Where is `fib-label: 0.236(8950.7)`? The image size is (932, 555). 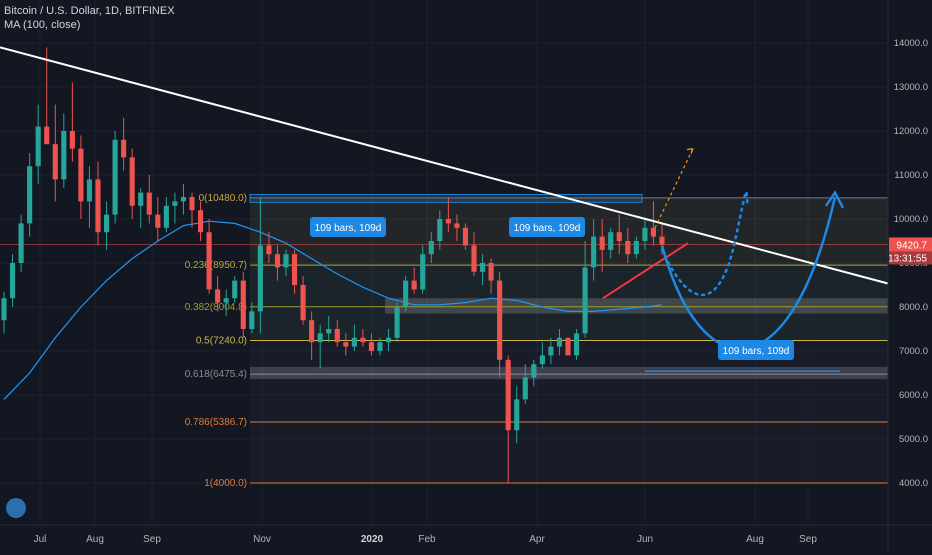
fib-label: 0.236(8950.7) is located at coordinates (216, 265).